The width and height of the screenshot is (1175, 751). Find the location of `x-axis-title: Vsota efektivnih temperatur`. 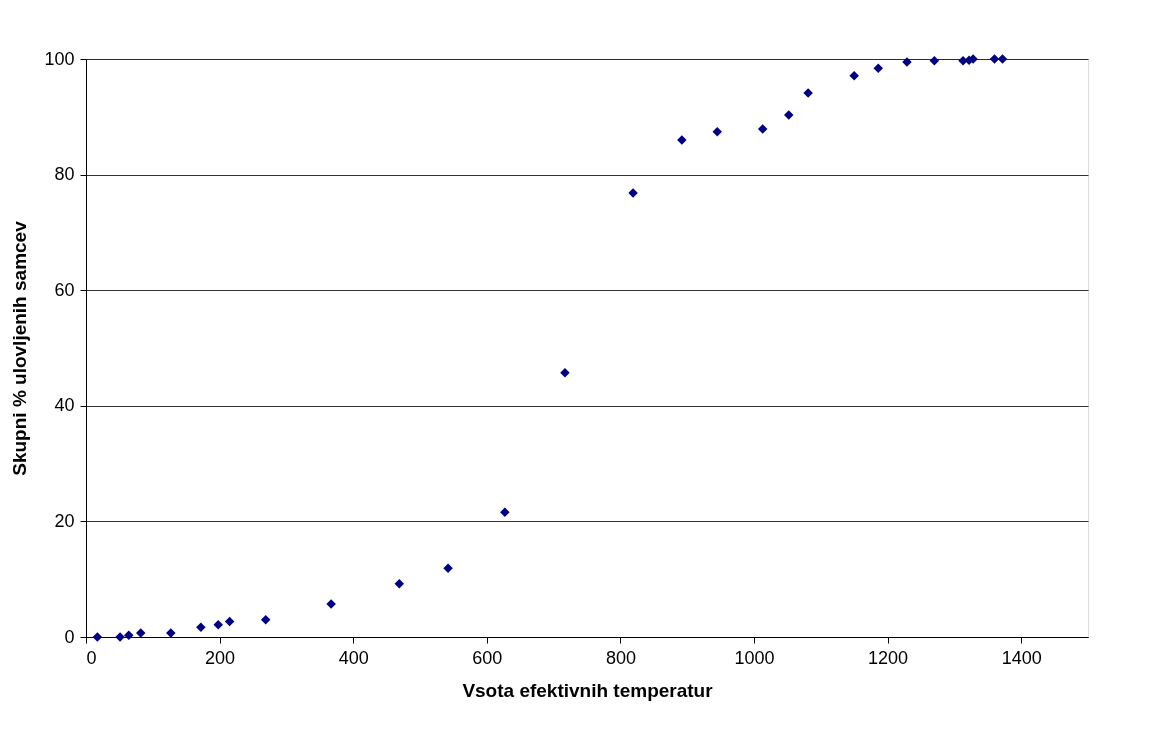

x-axis-title: Vsota efektivnih temperatur is located at coordinates (588, 690).